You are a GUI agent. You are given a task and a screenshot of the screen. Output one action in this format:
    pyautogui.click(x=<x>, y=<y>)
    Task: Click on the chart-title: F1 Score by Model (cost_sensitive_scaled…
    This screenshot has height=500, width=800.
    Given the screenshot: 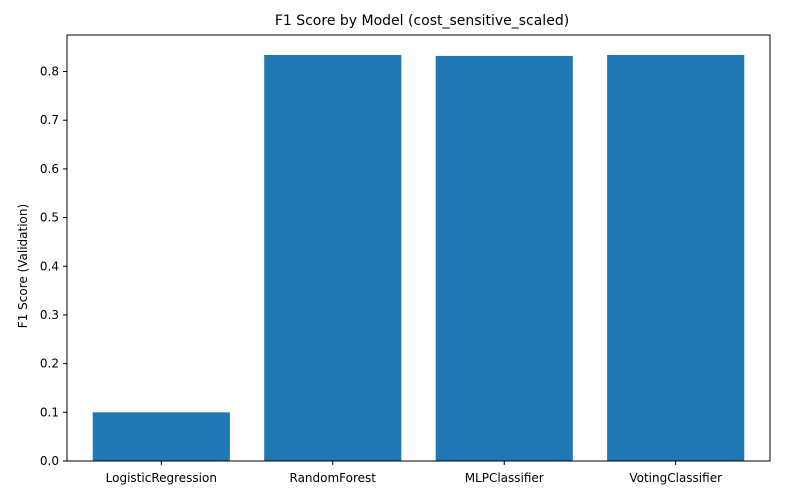 What is the action you would take?
    pyautogui.click(x=422, y=21)
    